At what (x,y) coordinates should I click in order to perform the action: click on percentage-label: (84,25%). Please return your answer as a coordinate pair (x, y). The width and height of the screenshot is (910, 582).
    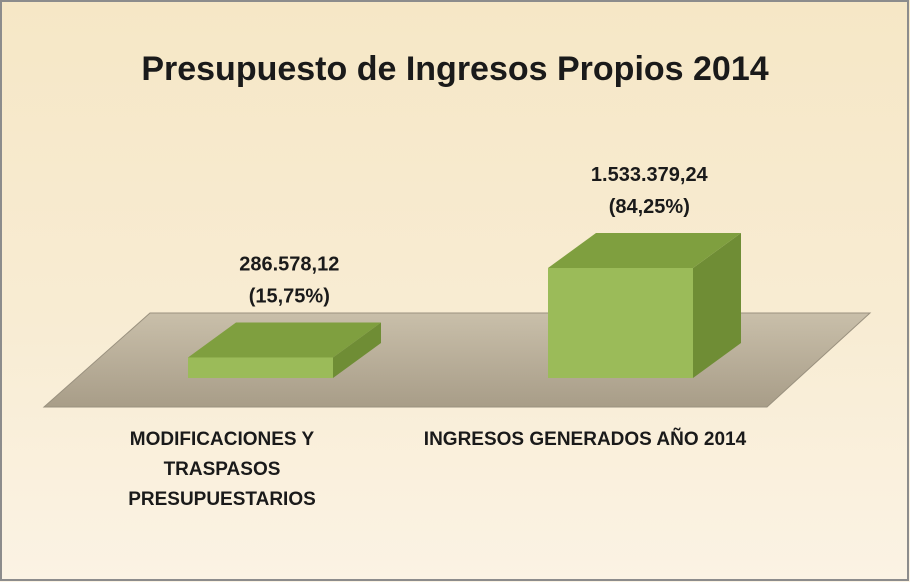
    Looking at the image, I should click on (649, 207).